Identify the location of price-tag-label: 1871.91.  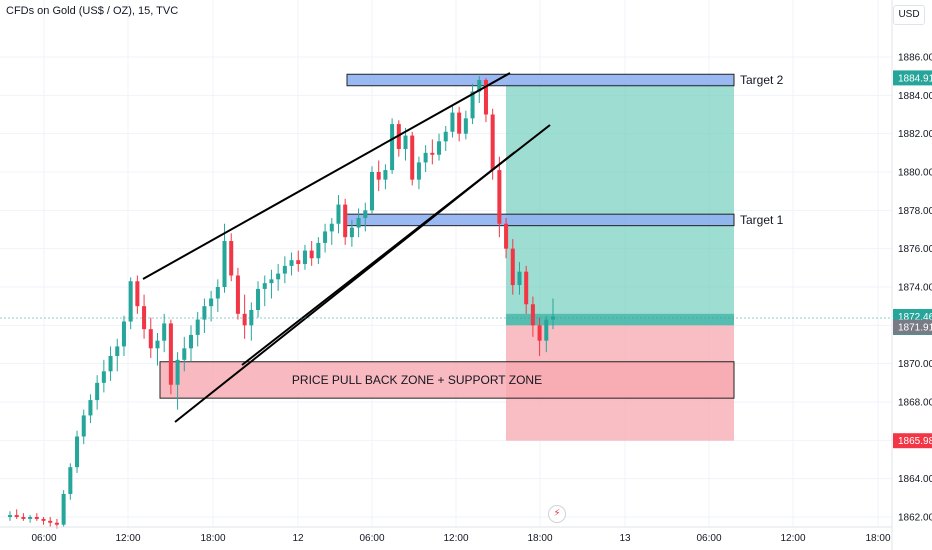
(915, 328).